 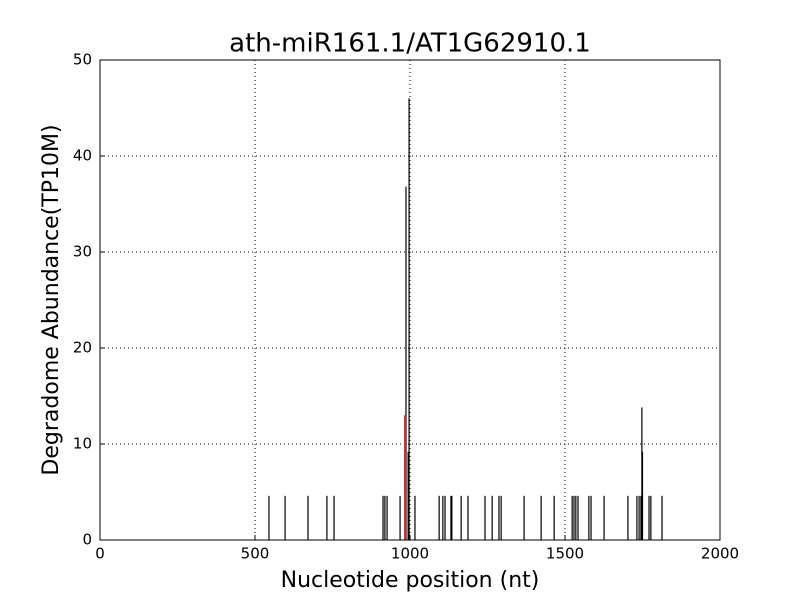 I want to click on chart-title: ath-miR161.1/AT1G62910.1, so click(x=410, y=44).